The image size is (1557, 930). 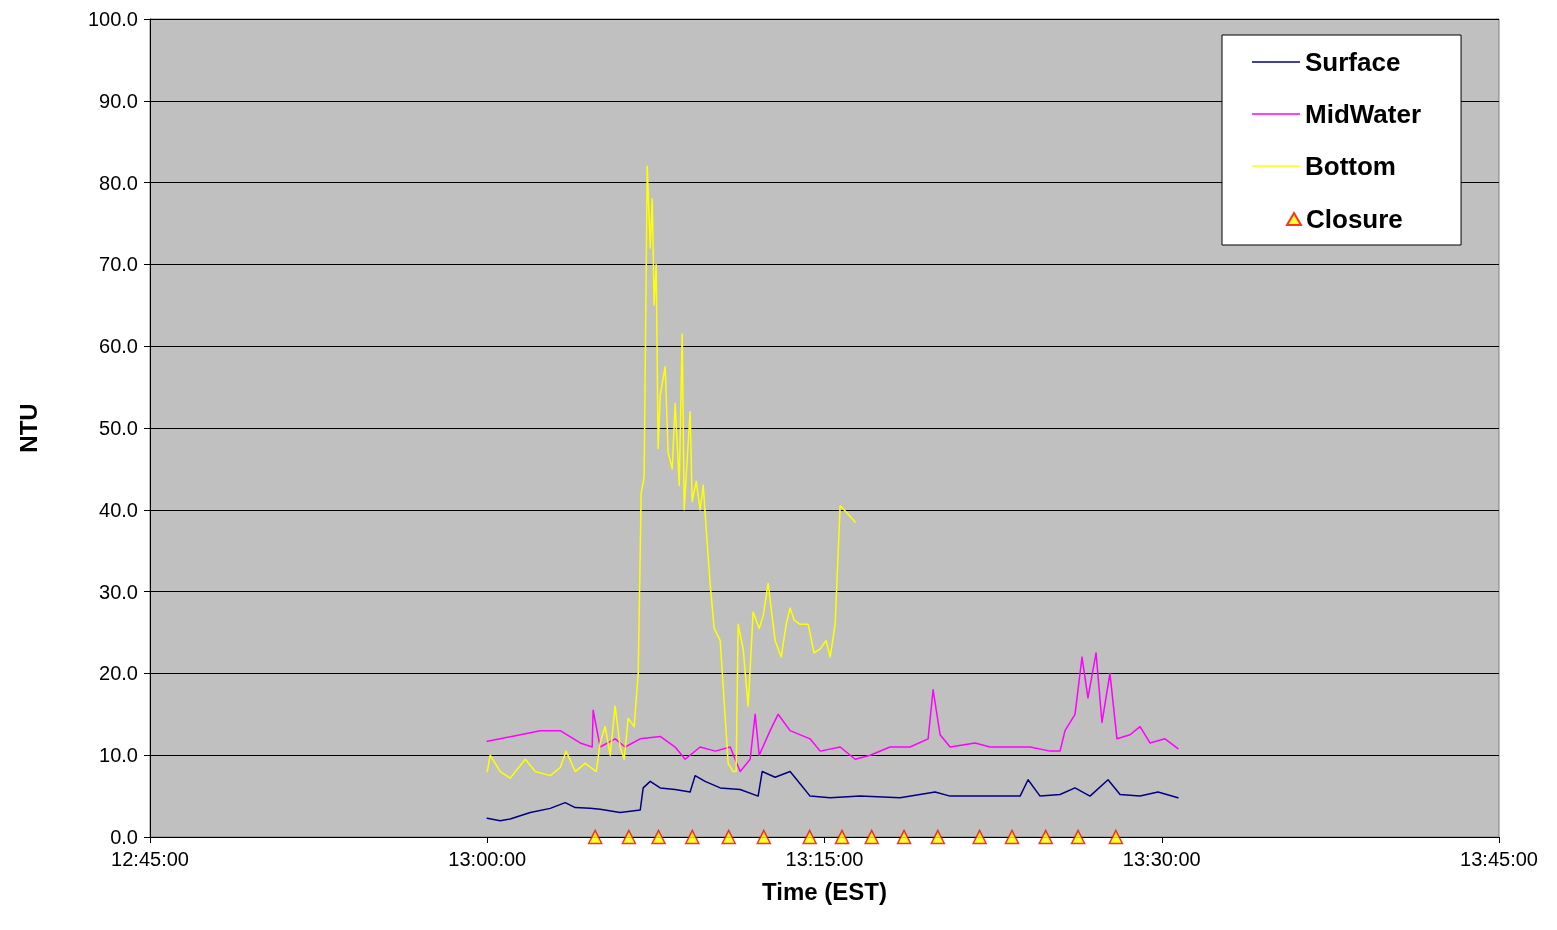 I want to click on y-tick-label: 0.0, so click(x=124, y=837).